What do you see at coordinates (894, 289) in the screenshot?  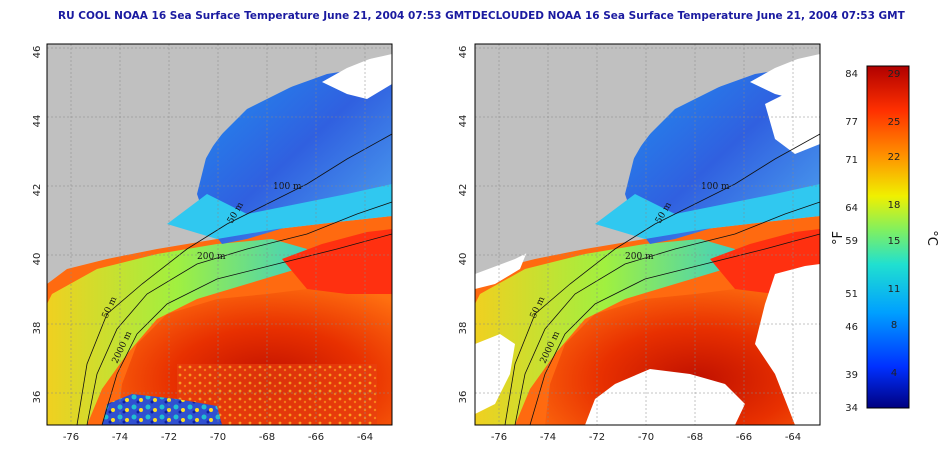 I see `c-tick-11: 11` at bounding box center [894, 289].